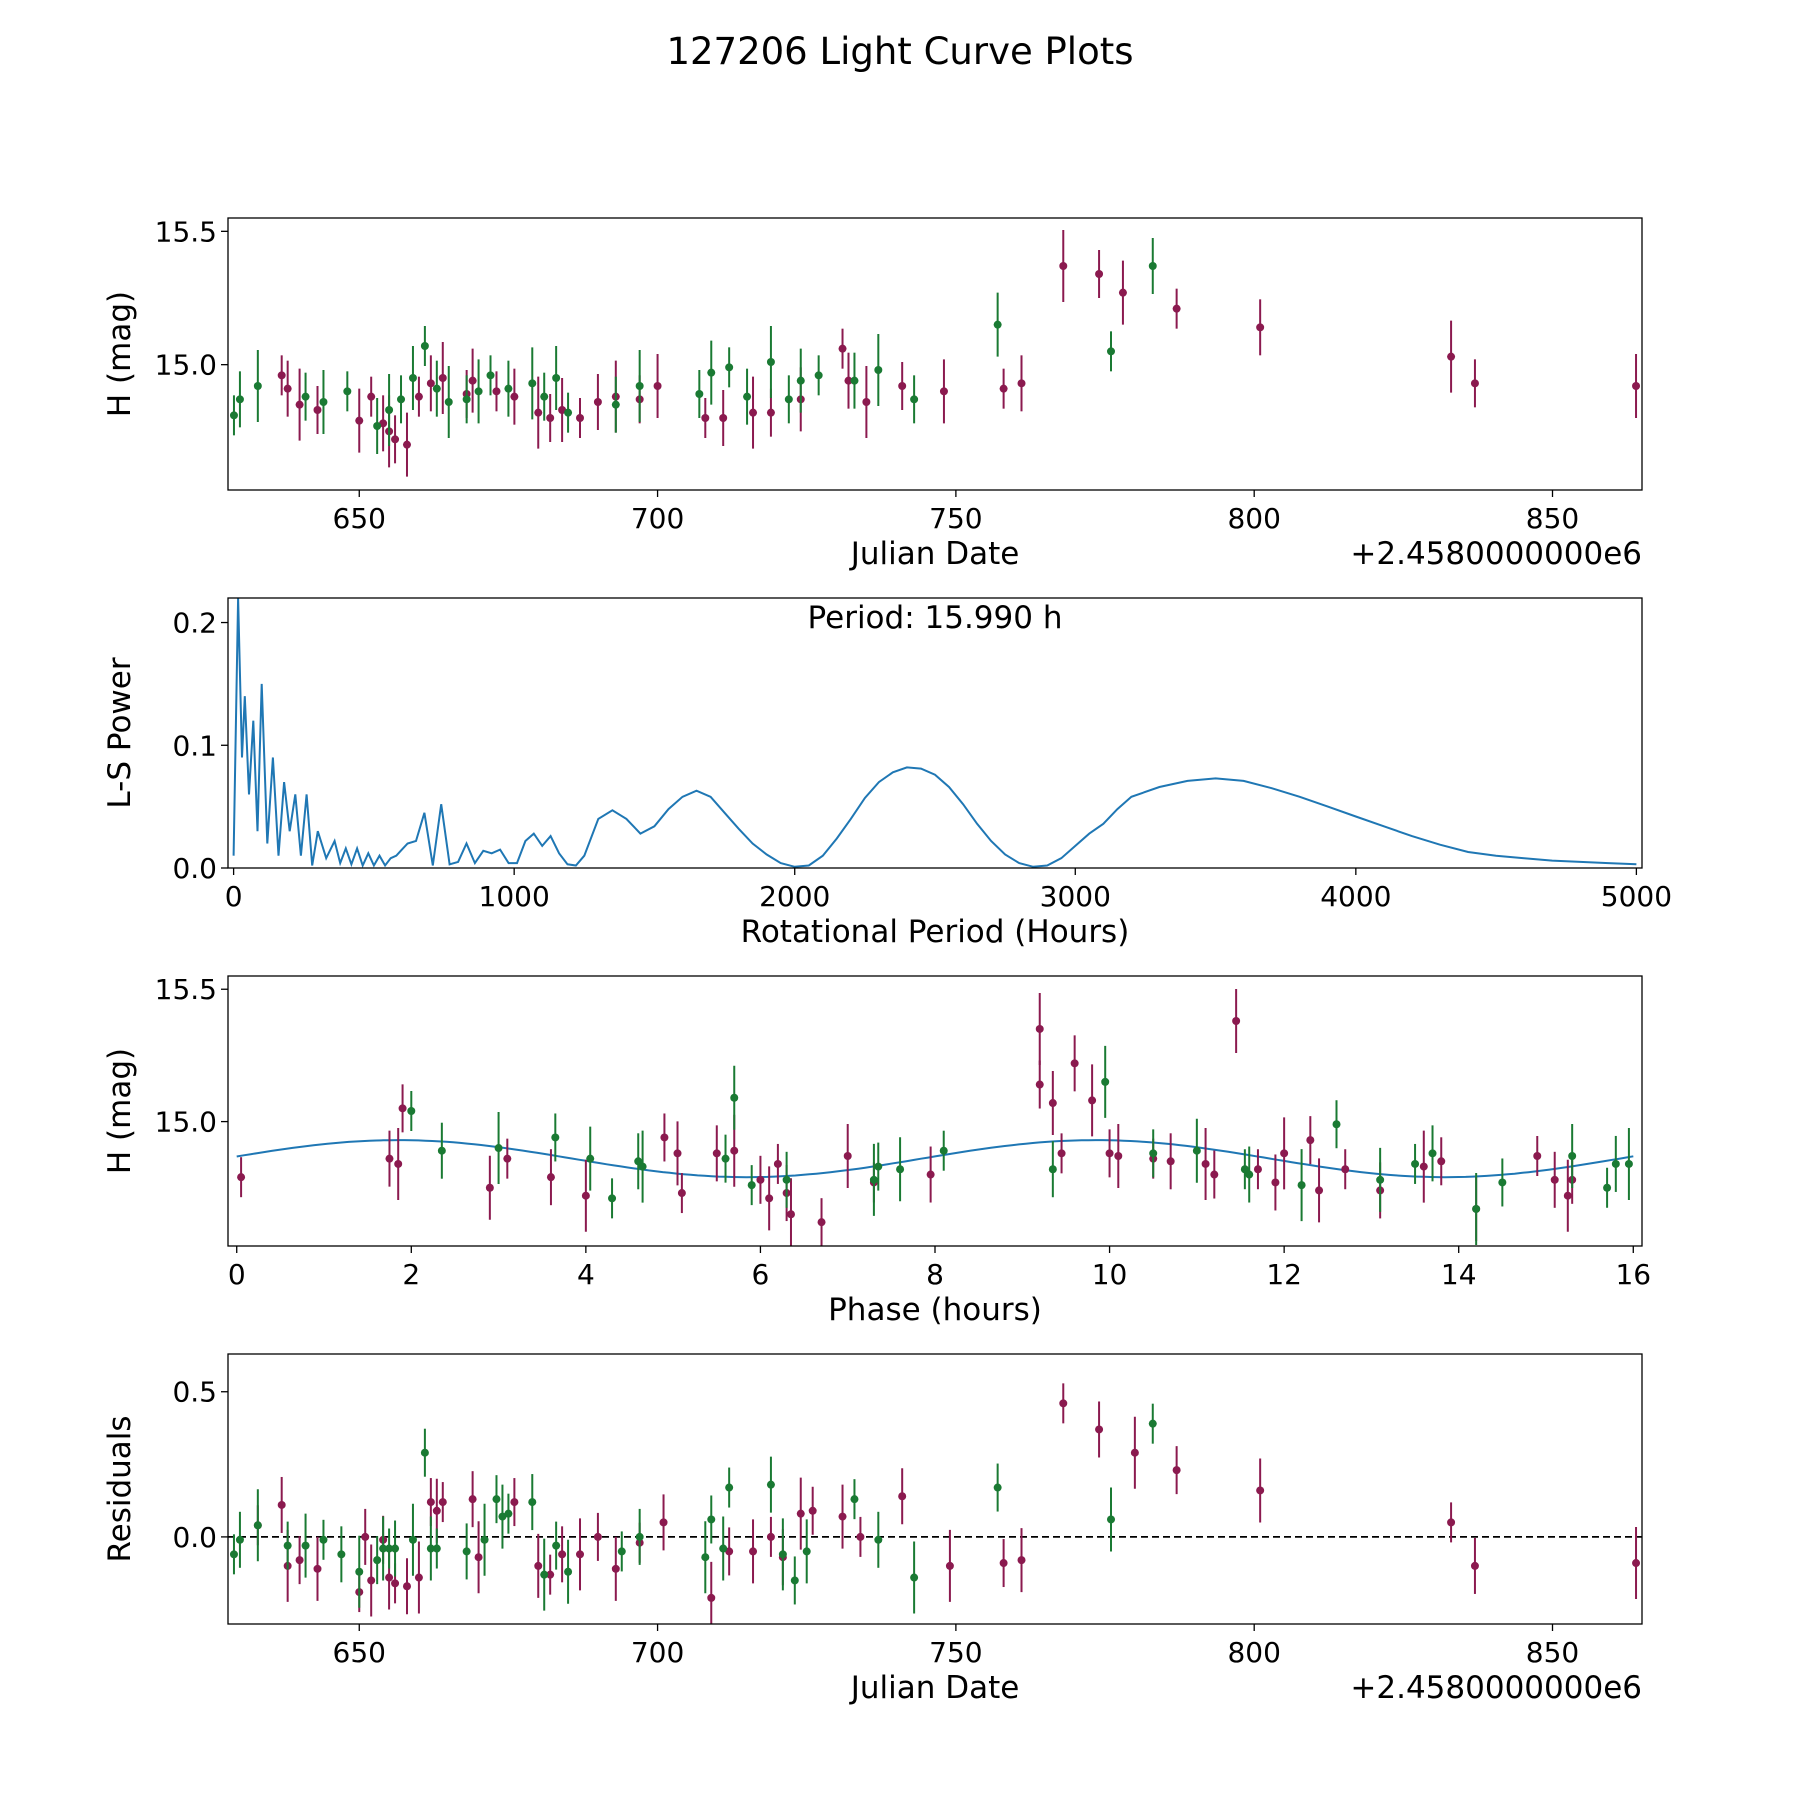 This screenshot has height=1800, width=1800. Describe the element at coordinates (935, 1159) in the screenshot. I see `fit-curve` at that location.